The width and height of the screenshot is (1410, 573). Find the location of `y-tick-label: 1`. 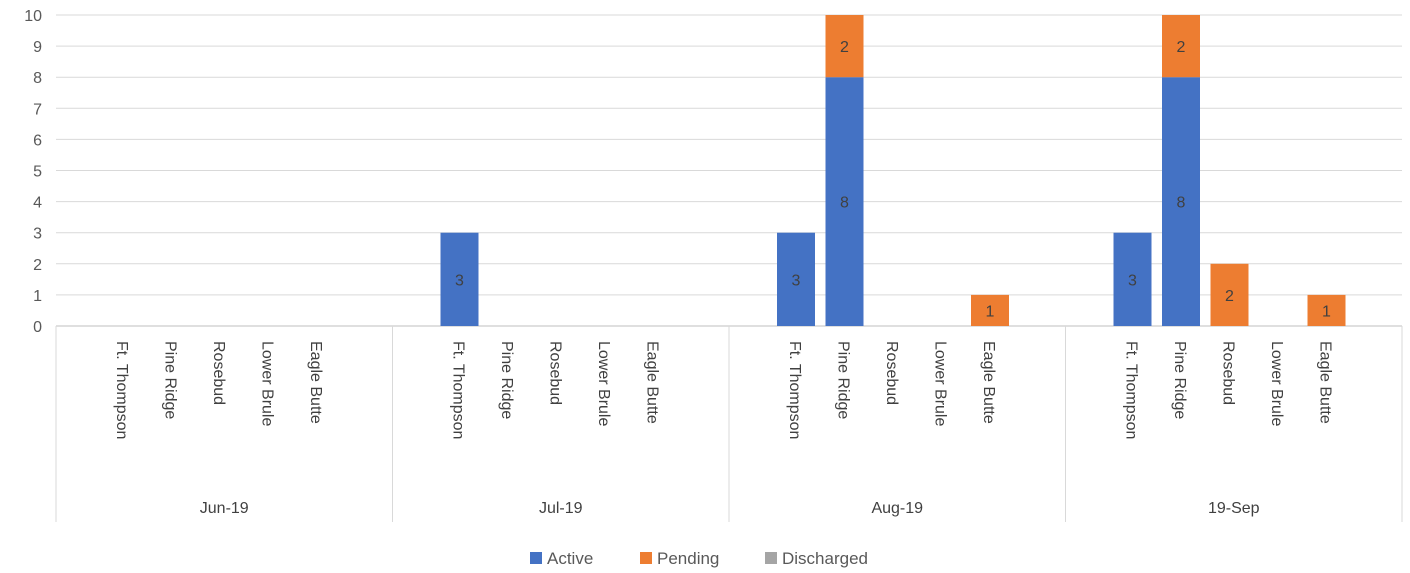

y-tick-label: 1 is located at coordinates (37, 296).